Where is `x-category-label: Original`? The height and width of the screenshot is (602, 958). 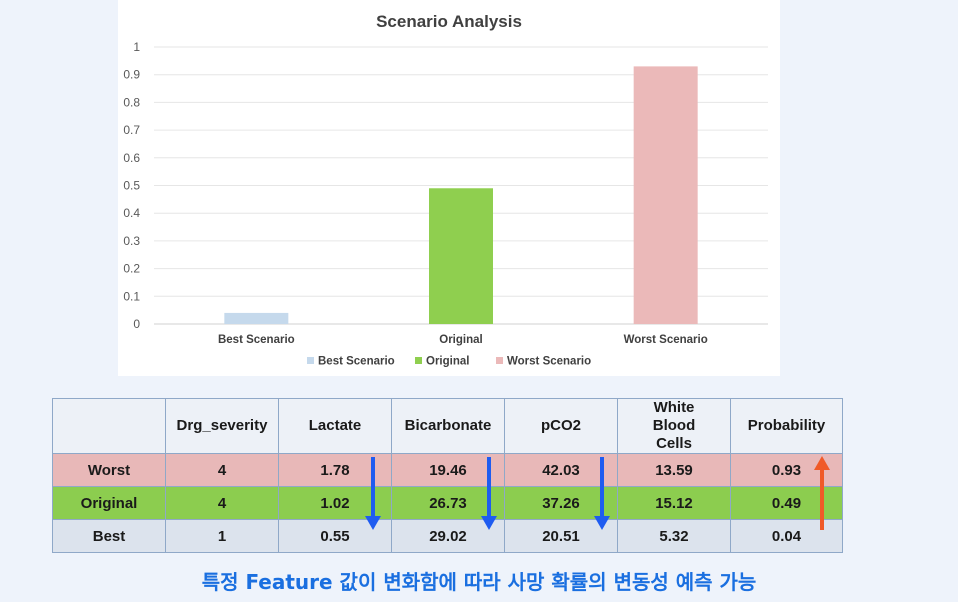
x-category-label: Original is located at coordinates (460, 340).